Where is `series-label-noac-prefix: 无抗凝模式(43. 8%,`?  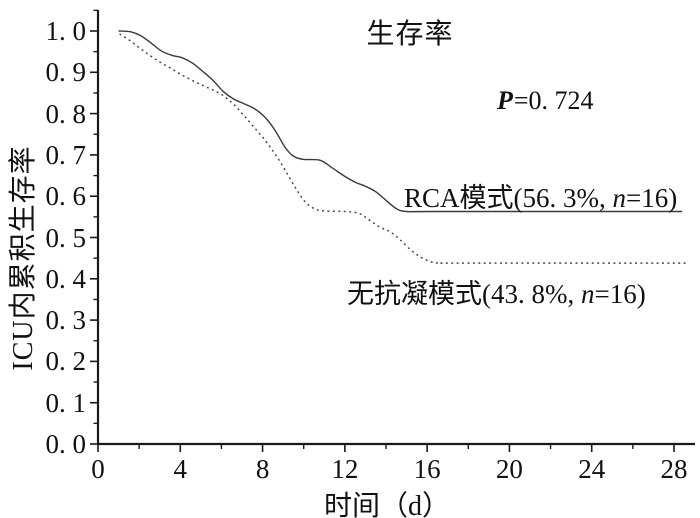
series-label-noac-prefix: 无抗凝模式(43. 8%, is located at coordinates (464, 294).